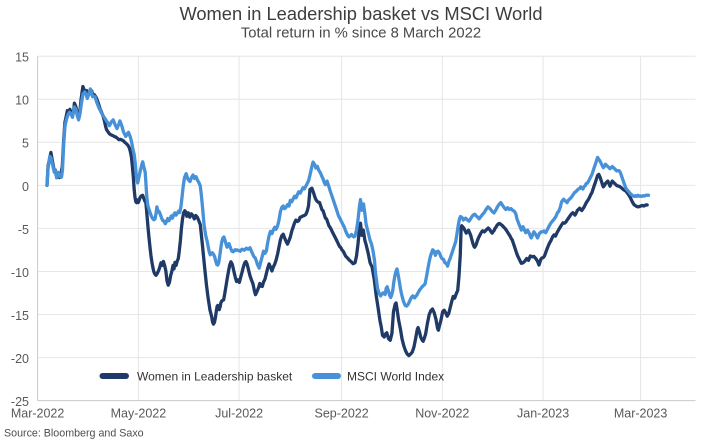  What do you see at coordinates (38, 414) in the screenshot?
I see `svg-text: Mar-2022` at bounding box center [38, 414].